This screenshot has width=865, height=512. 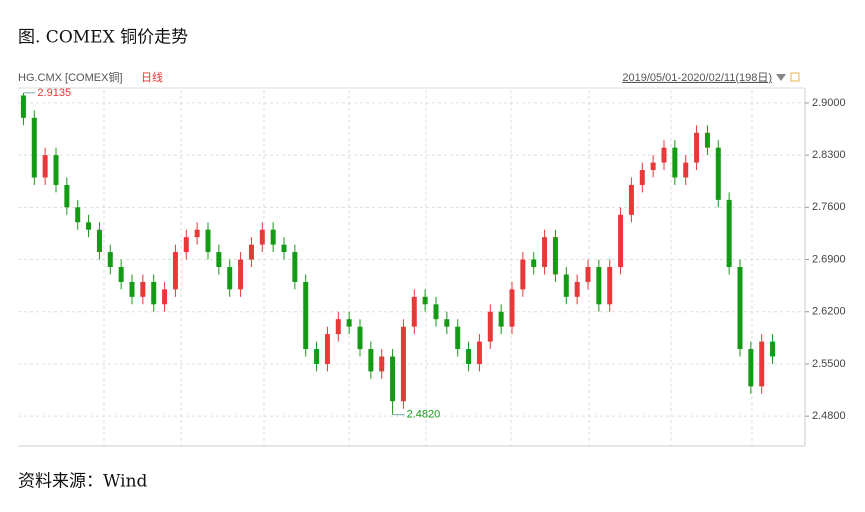 I want to click on min-label: 2.4820, so click(x=424, y=415).